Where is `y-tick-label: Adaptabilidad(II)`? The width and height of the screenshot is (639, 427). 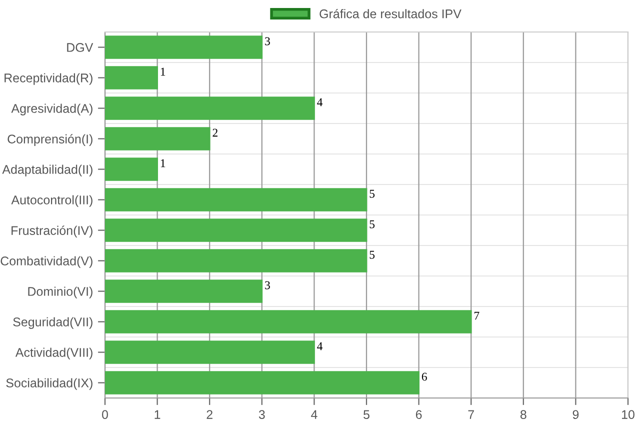
y-tick-label: Adaptabilidad(II) is located at coordinates (47, 170).